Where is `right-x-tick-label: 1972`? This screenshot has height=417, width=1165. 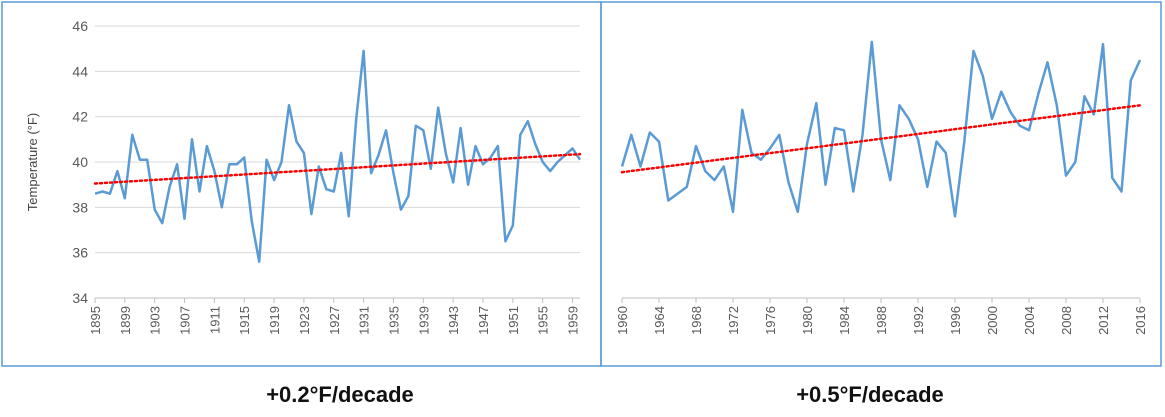
right-x-tick-label: 1972 is located at coordinates (733, 320).